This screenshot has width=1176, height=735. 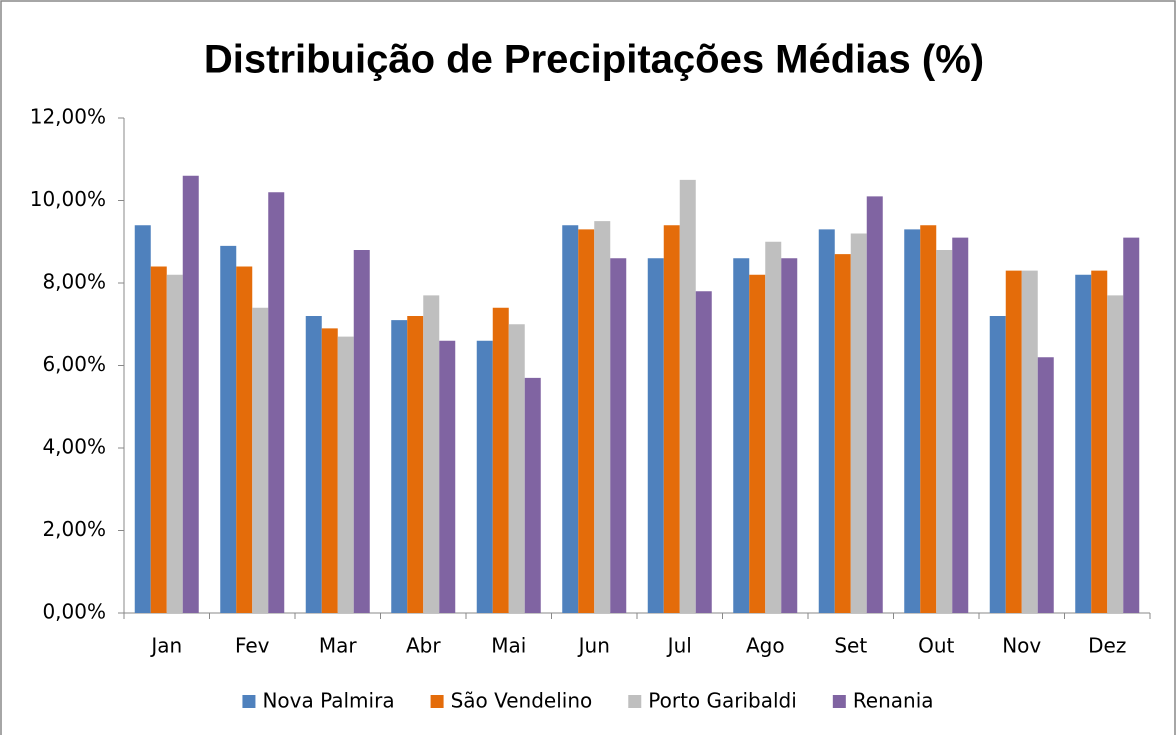 What do you see at coordinates (1021, 646) in the screenshot?
I see `x-tick-label: Nov` at bounding box center [1021, 646].